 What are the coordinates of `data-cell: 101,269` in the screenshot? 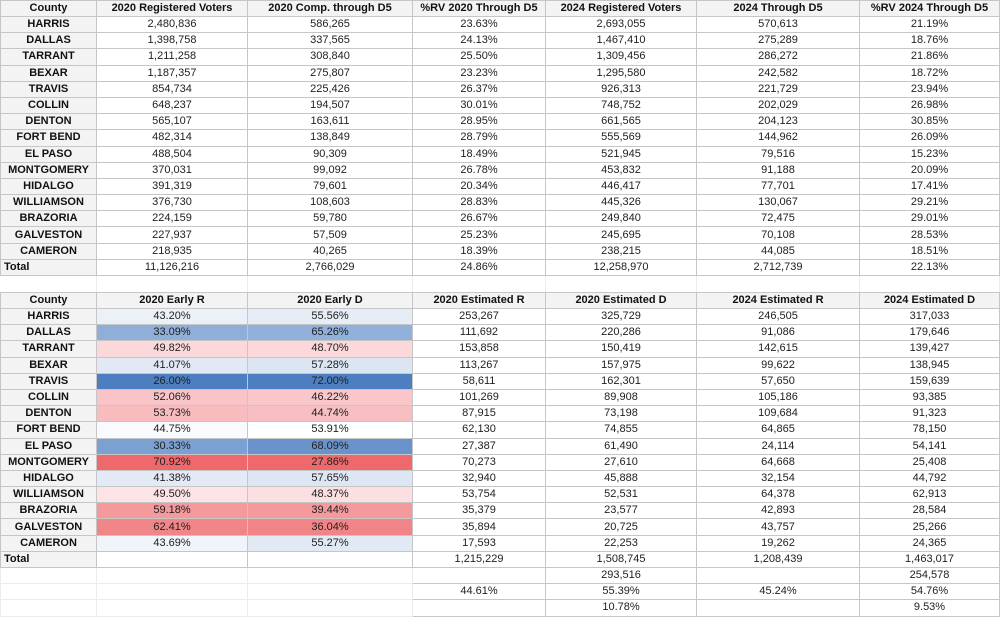 It's located at (479, 398).